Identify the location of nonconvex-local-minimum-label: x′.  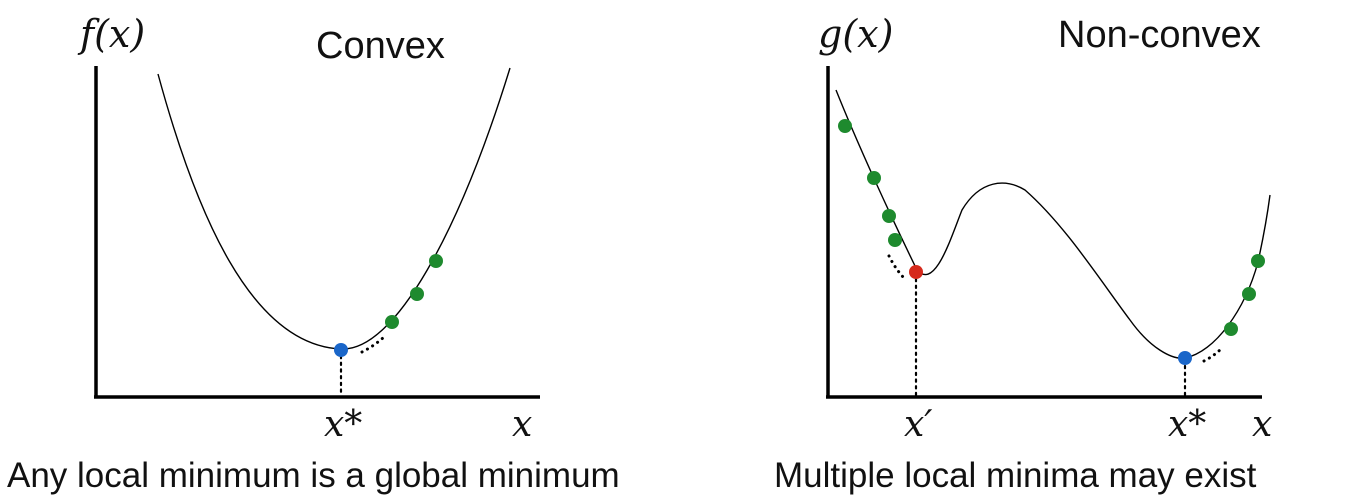
(918, 424).